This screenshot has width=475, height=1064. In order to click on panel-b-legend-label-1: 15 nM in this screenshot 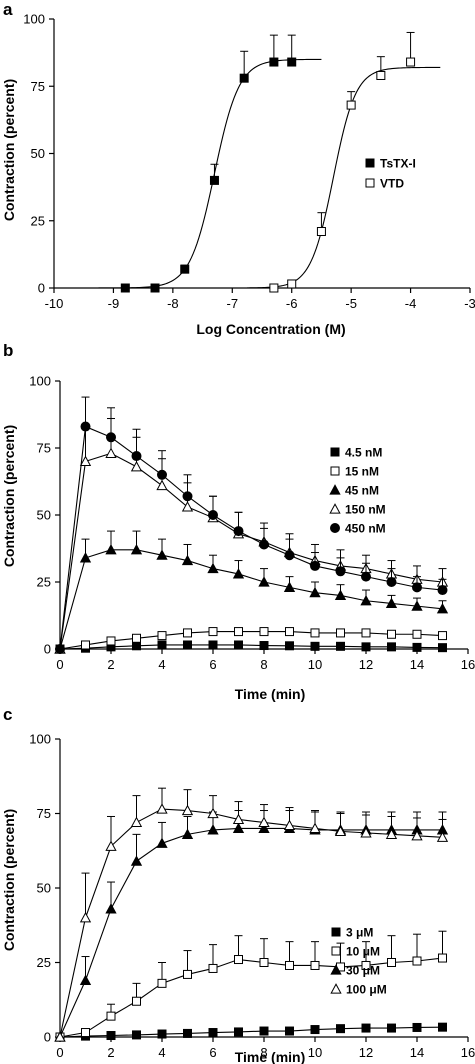, I will do `click(362, 472)`.